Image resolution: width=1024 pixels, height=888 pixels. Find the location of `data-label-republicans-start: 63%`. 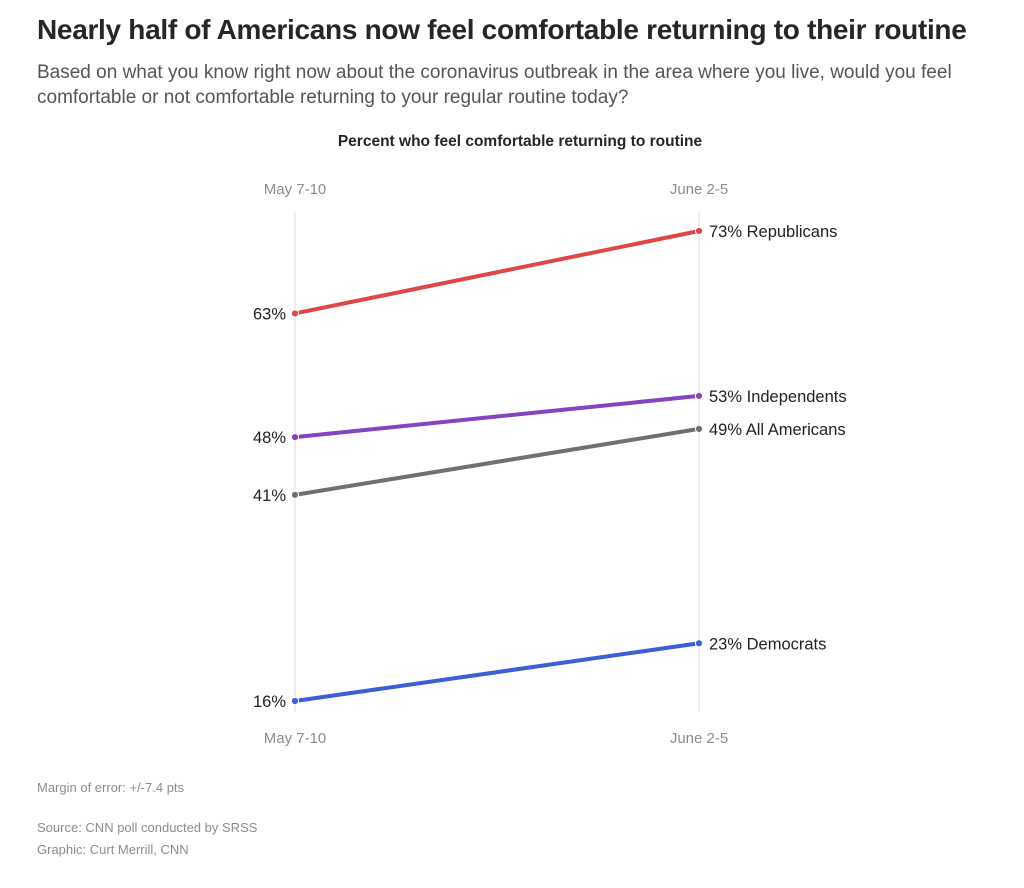

data-label-republicans-start: 63% is located at coordinates (269, 314).